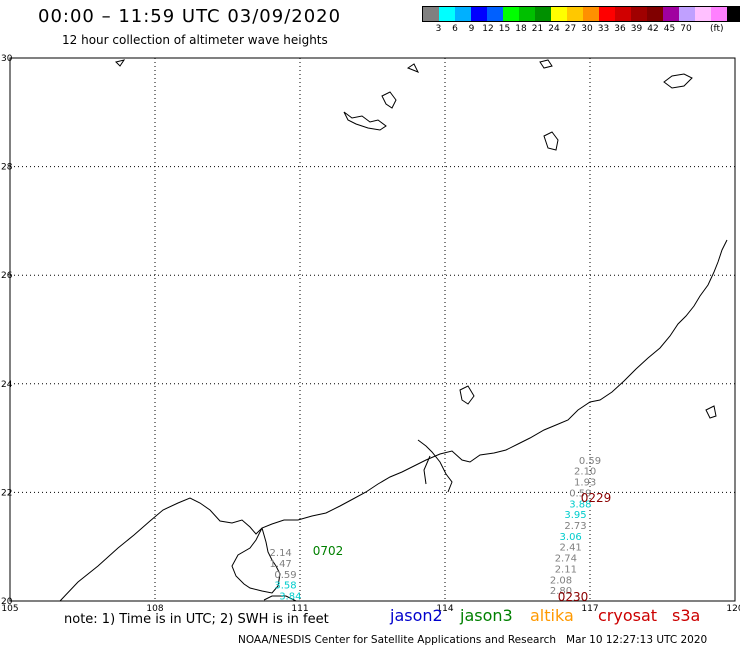  Describe the element at coordinates (580, 504) in the screenshot. I see `wave-height-value: 3.88` at that location.